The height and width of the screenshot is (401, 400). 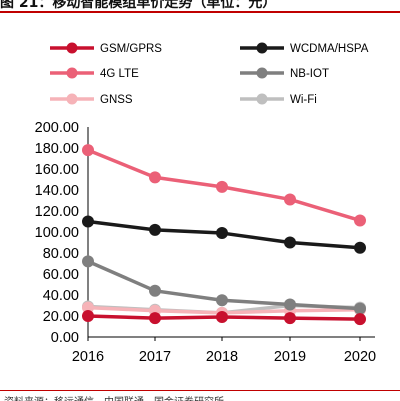 What do you see at coordinates (209, 74) in the screenshot?
I see `chart-legend: GSM/GPRS WCDMA/HSPA 4G LTE NB-IOT GNSS Wi-Fi` at bounding box center [209, 74].